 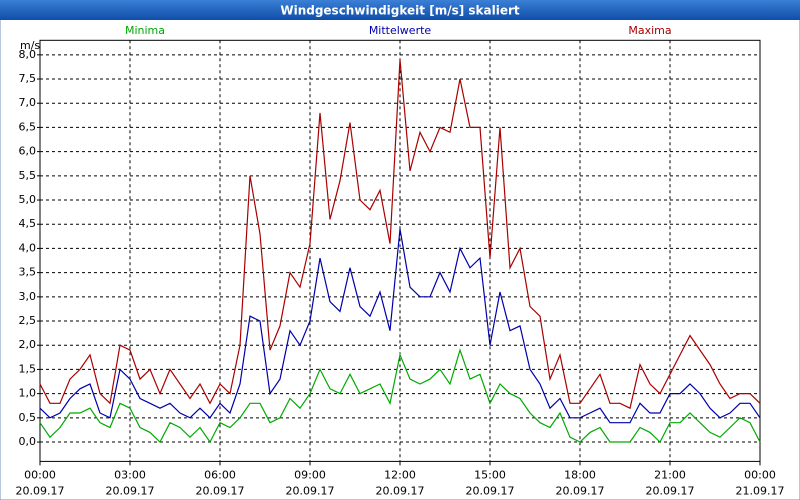 What do you see at coordinates (670, 474) in the screenshot?
I see `x-tick-label: 21:00` at bounding box center [670, 474].